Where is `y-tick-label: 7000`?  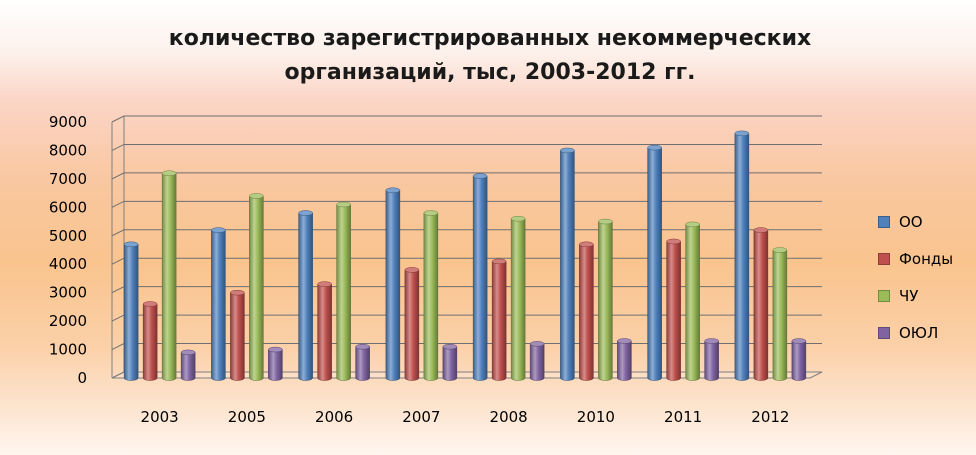 y-tick-label: 7000 is located at coordinates (68, 179).